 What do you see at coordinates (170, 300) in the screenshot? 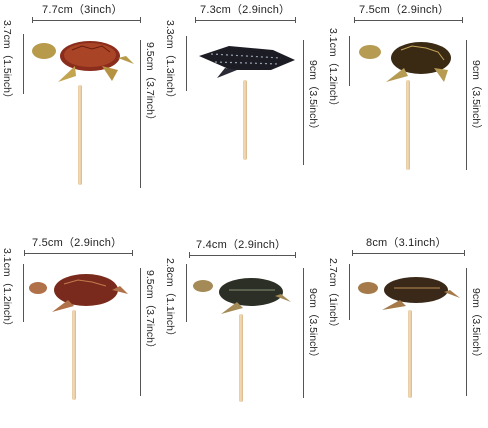
I see `height-label: 2.8cm（1.1inch）` at bounding box center [170, 300].